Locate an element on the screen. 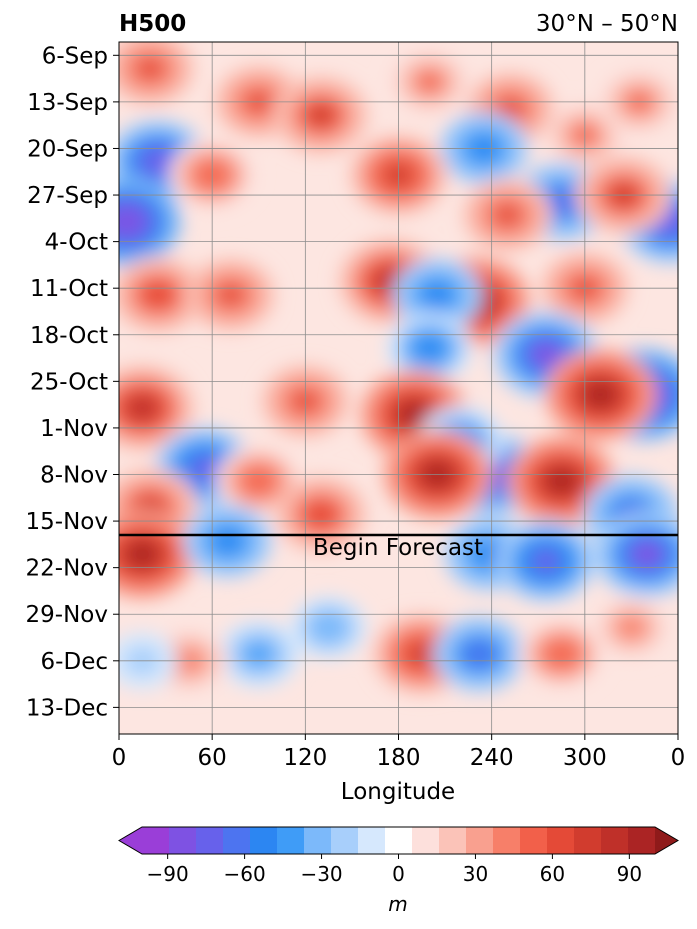  y-tick-label: 6-Sep is located at coordinates (75, 56).